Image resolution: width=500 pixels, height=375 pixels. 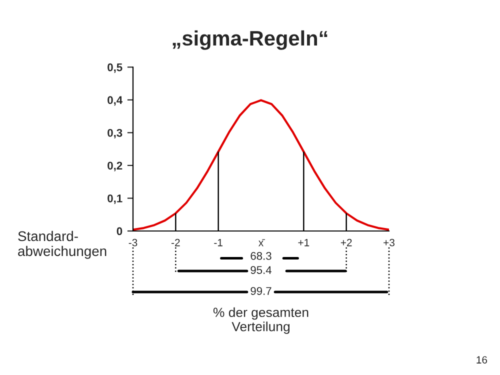 I want to click on y-tick-label: 0, so click(x=119, y=231).